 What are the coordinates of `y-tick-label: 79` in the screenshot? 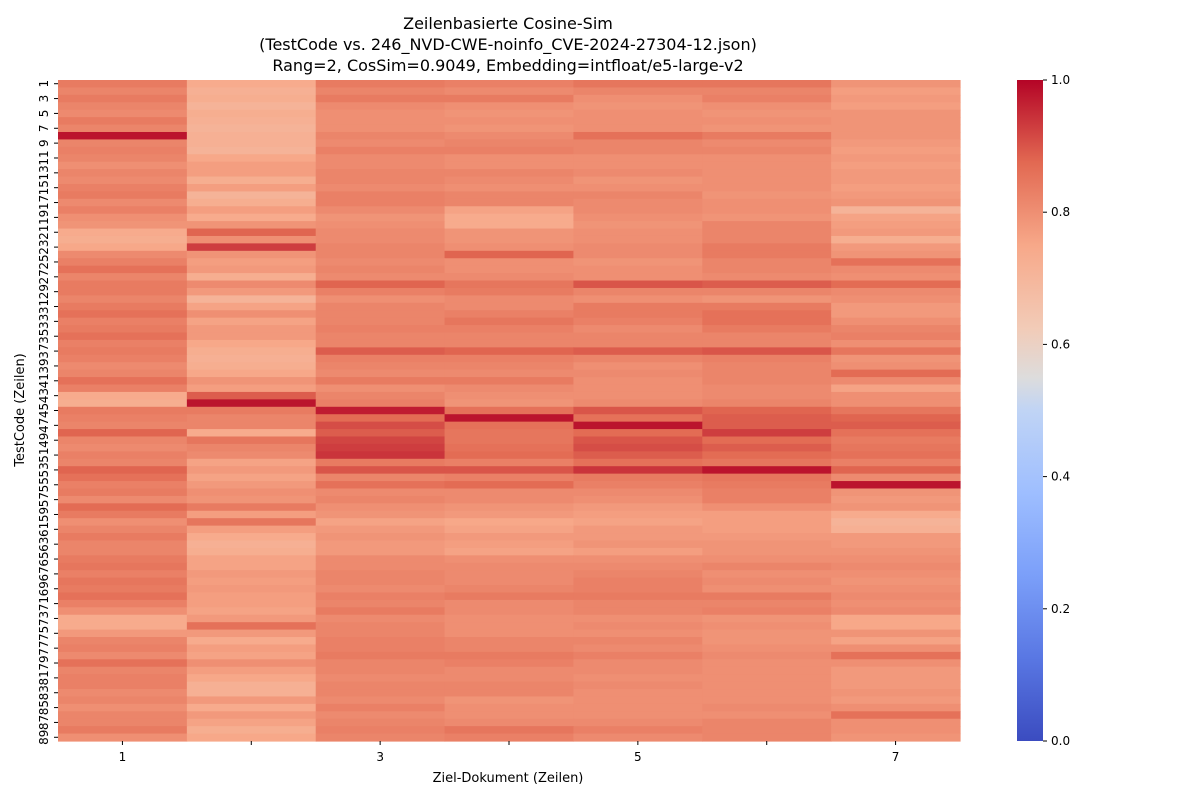 It's located at (44, 662).